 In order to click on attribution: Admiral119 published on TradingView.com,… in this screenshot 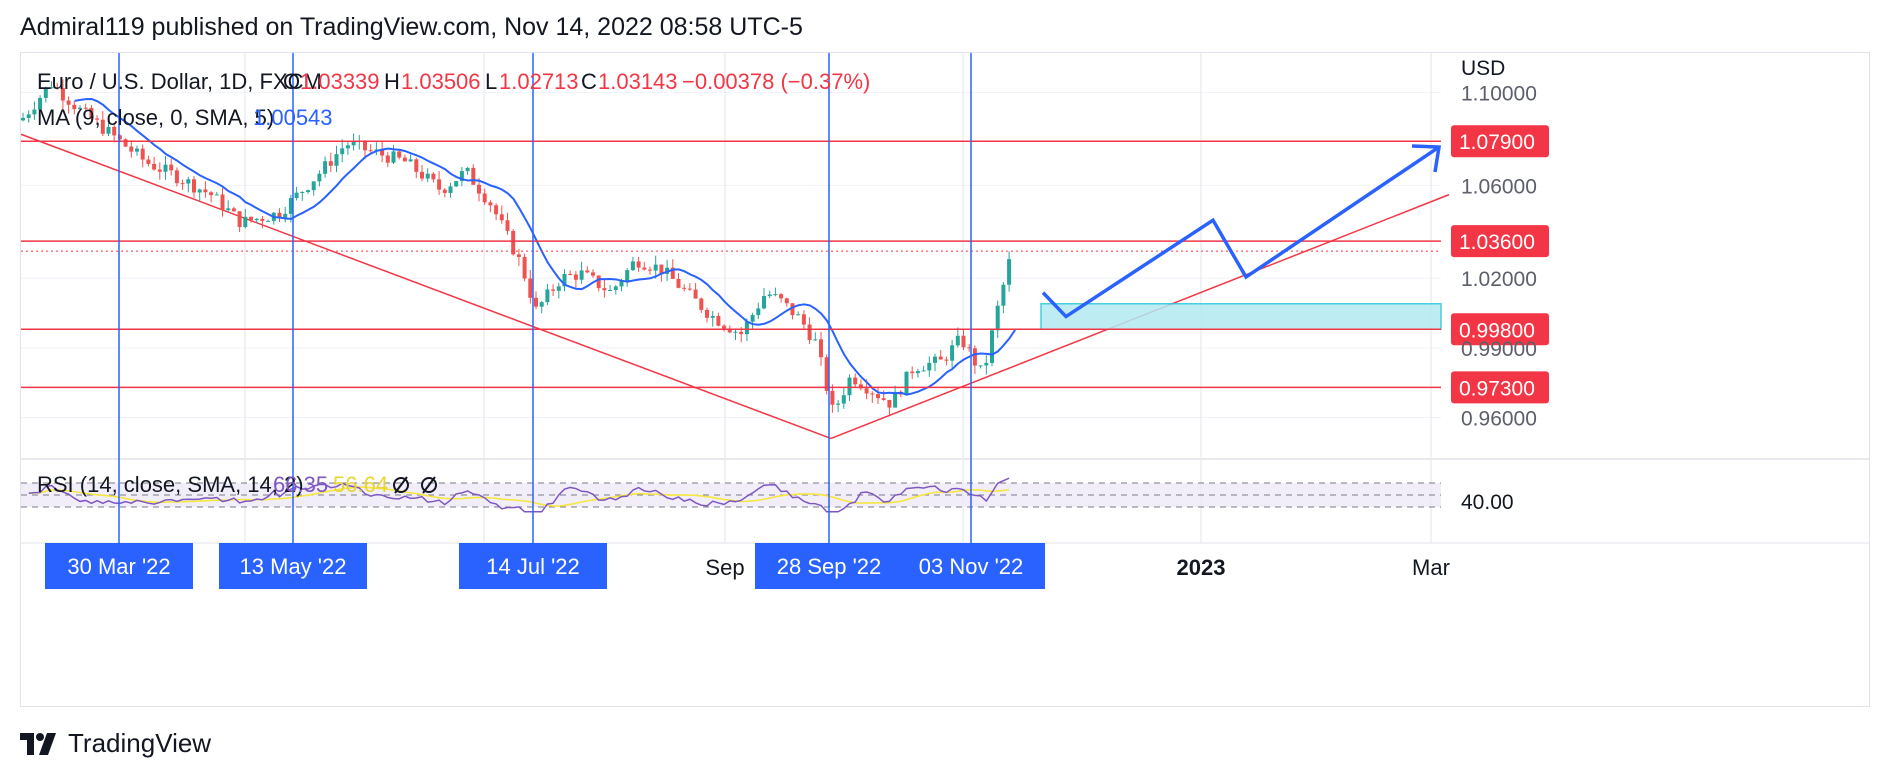, I will do `click(411, 27)`.